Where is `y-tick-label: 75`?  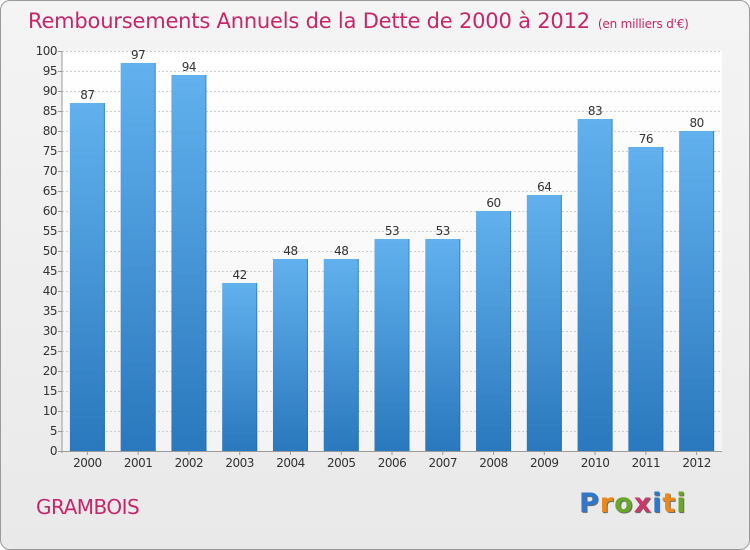
y-tick-label: 75 is located at coordinates (50, 151).